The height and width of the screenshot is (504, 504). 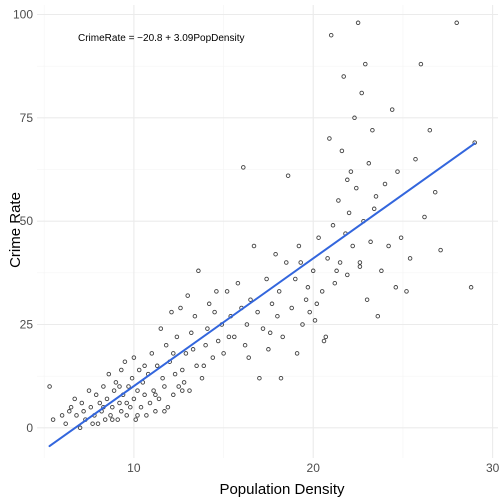 I want to click on x-axis-title: Population Density, so click(x=282, y=489).